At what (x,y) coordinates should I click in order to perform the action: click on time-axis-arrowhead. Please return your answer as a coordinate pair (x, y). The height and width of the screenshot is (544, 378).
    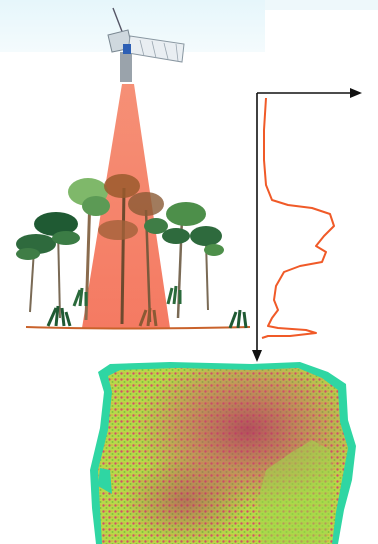
    Looking at the image, I should click on (356, 93).